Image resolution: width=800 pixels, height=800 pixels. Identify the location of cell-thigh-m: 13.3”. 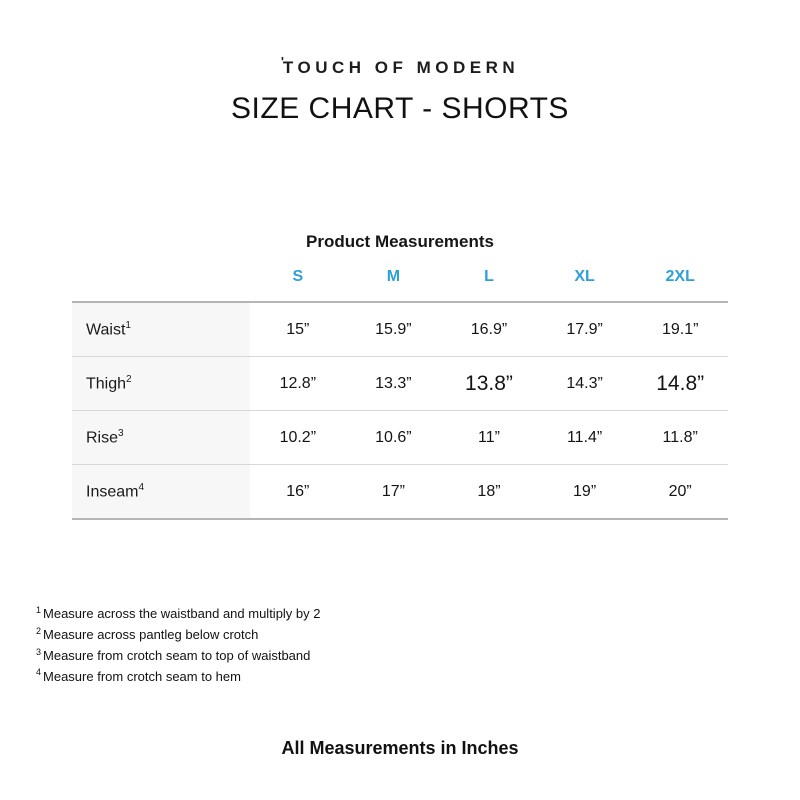
(393, 383).